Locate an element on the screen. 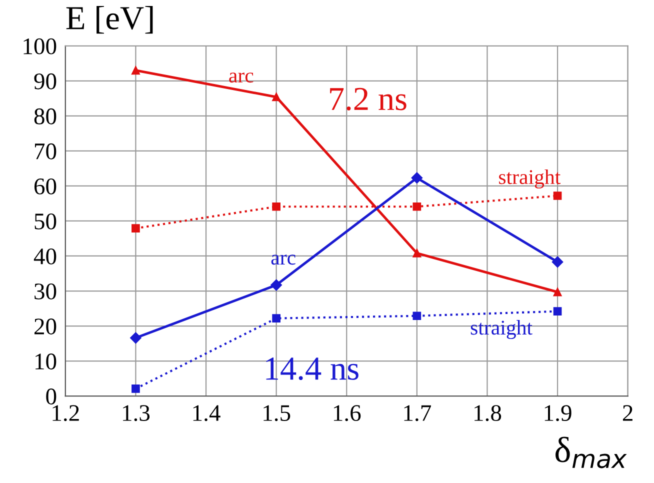 The image size is (654, 483). x-tick-label: 1.9 is located at coordinates (558, 413).